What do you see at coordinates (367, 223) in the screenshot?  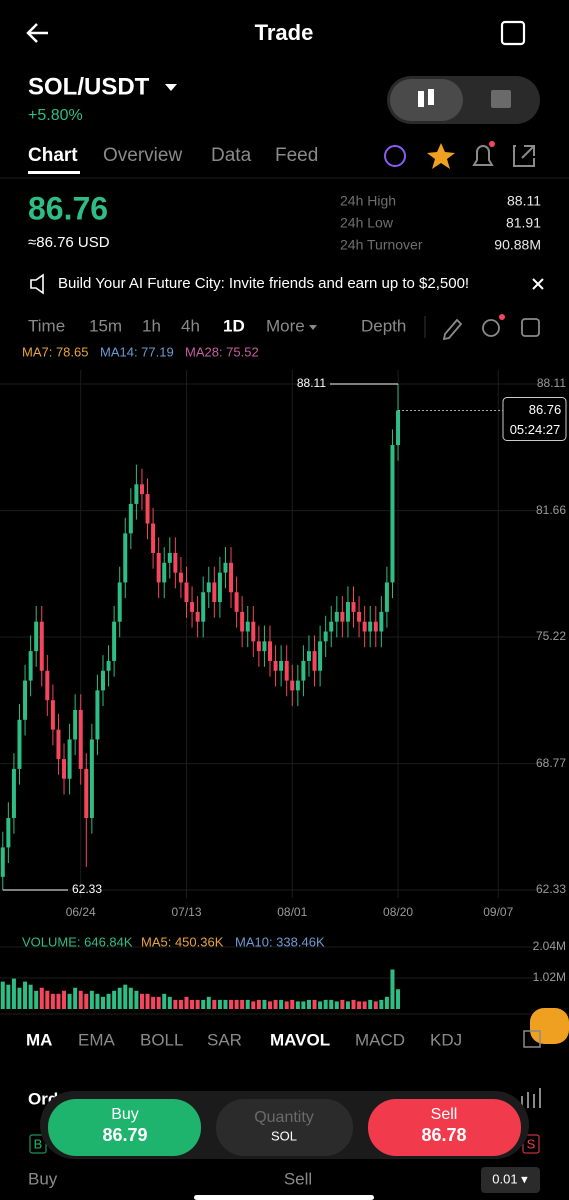 I see `stat-label: 24h Low` at bounding box center [367, 223].